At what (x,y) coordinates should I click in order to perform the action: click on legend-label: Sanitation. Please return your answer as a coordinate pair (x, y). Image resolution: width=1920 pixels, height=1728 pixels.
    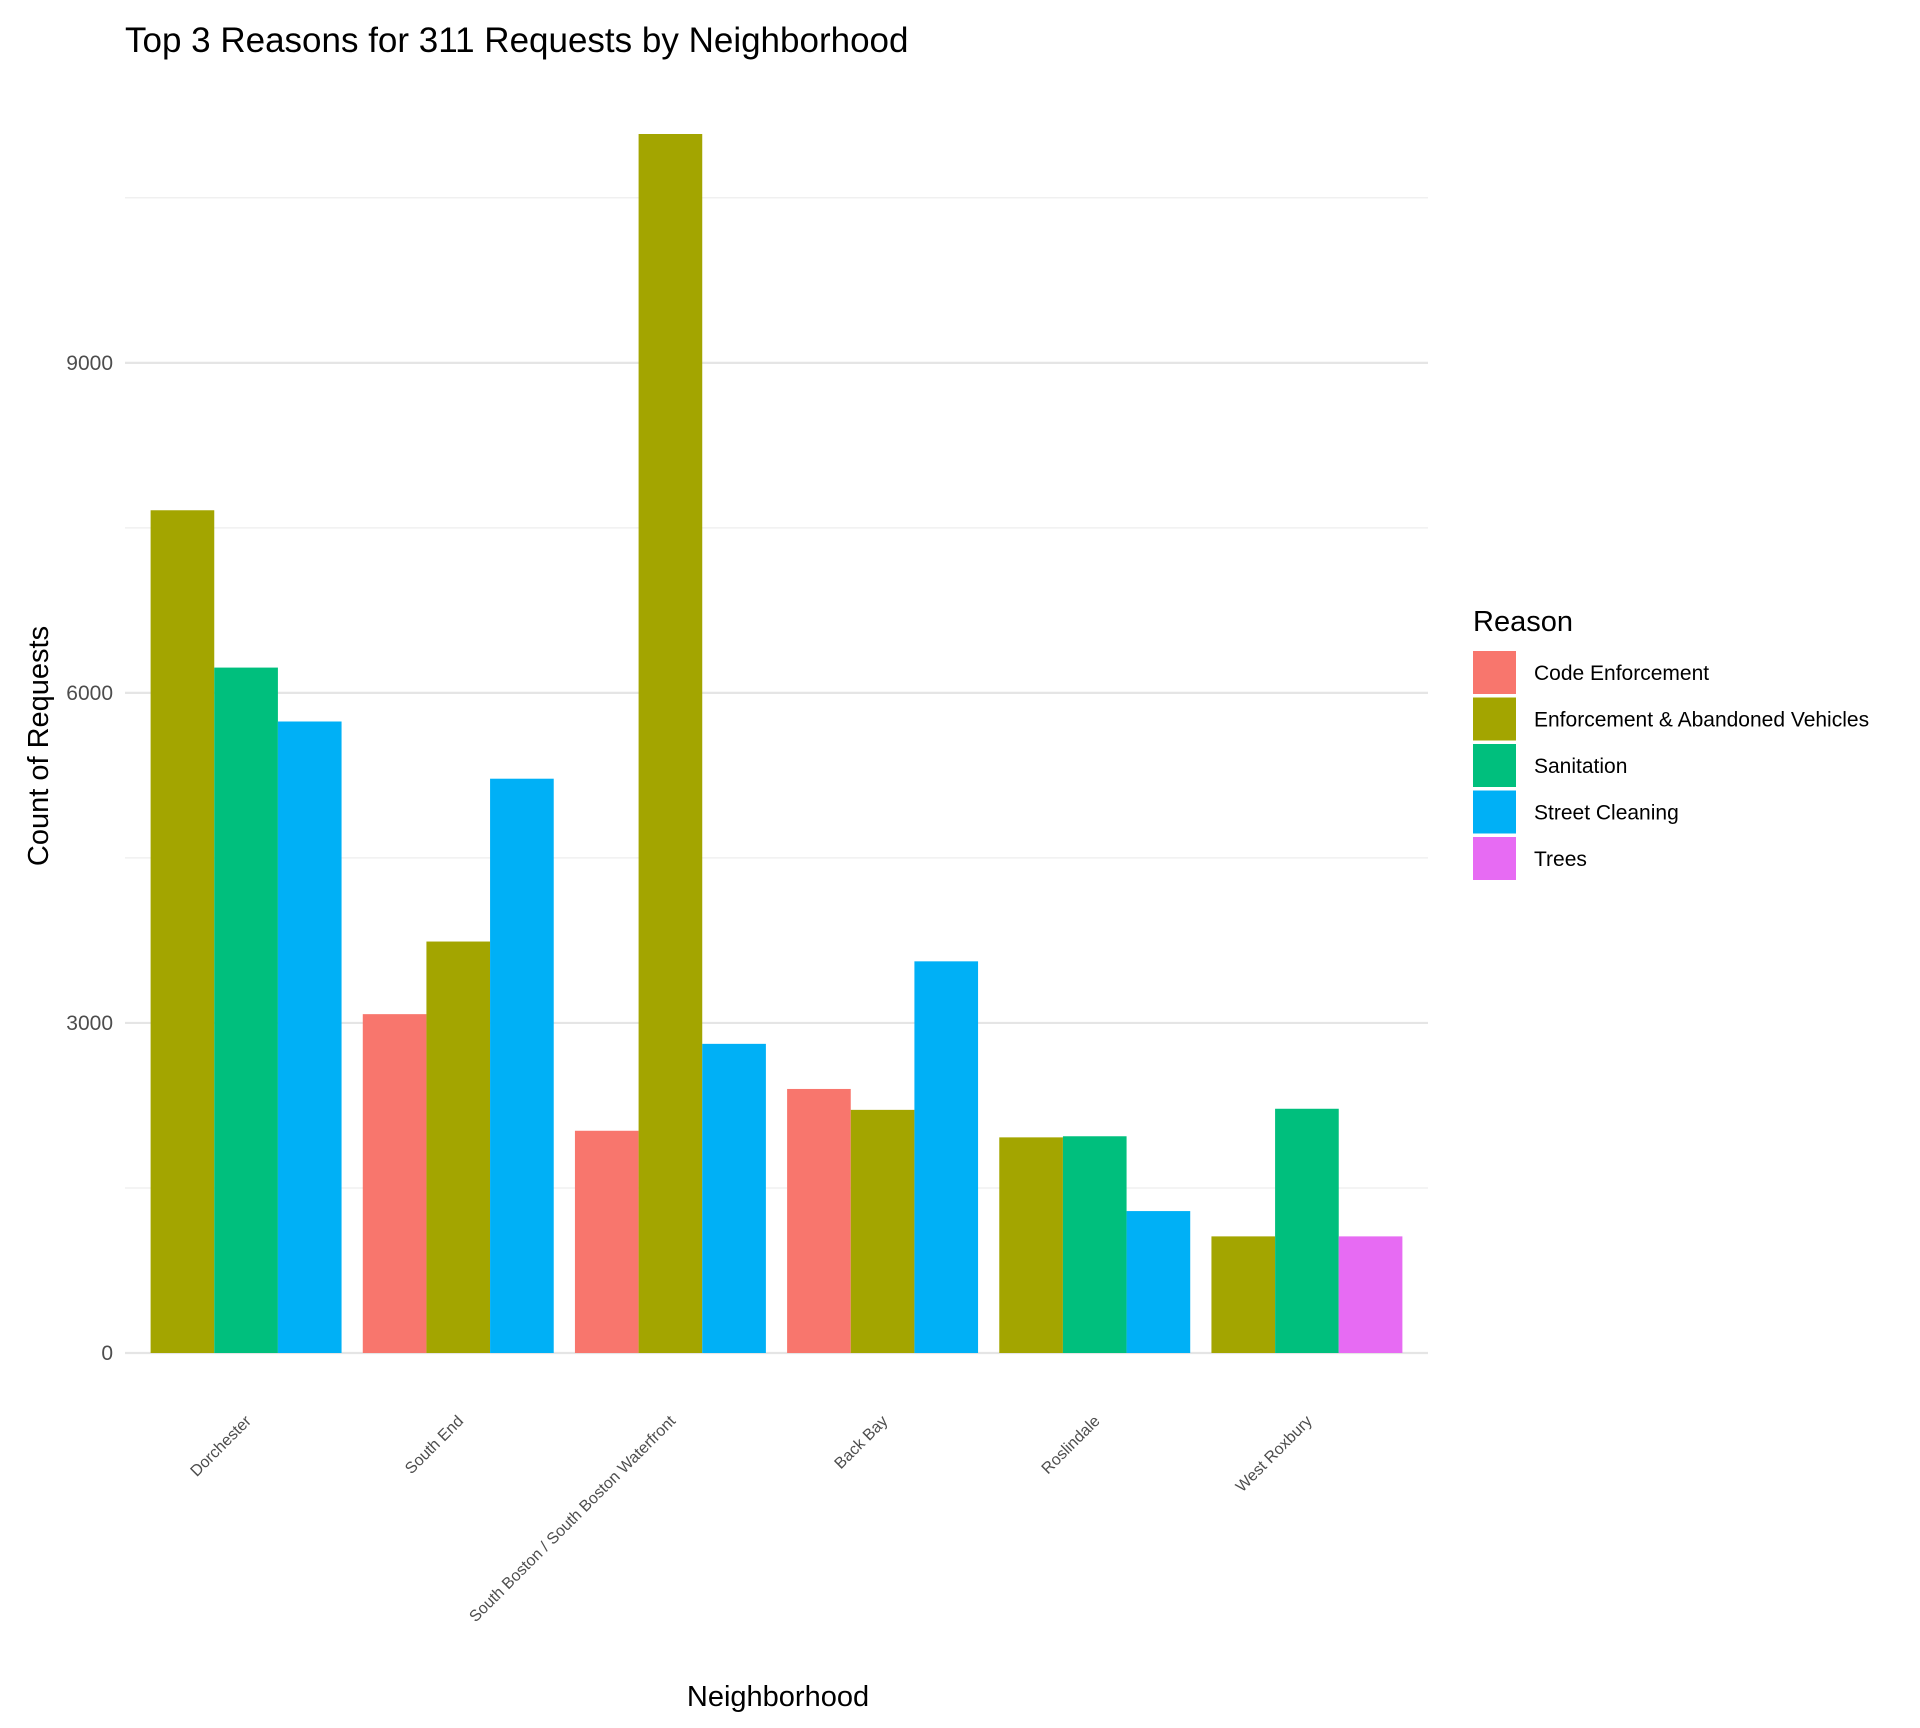
    Looking at the image, I should click on (1580, 766).